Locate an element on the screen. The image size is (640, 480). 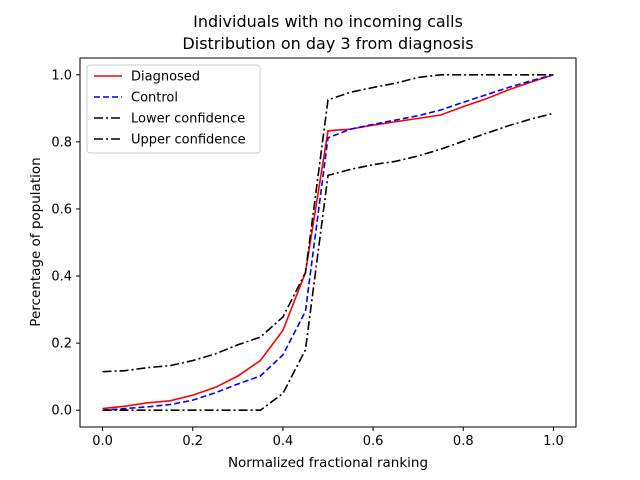
legend-label-1: Control is located at coordinates (154, 98).